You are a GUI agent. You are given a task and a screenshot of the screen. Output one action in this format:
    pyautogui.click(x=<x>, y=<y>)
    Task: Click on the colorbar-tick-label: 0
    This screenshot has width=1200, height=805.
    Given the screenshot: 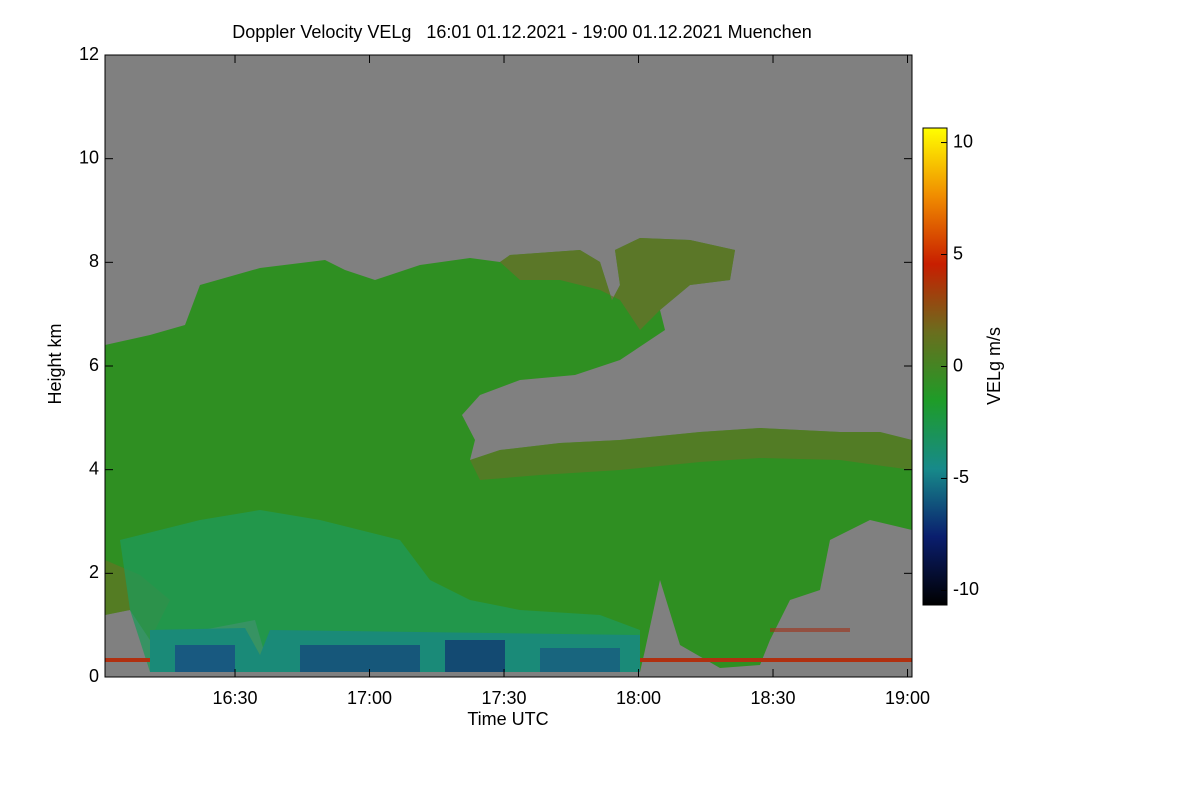 What is the action you would take?
    pyautogui.click(x=958, y=365)
    